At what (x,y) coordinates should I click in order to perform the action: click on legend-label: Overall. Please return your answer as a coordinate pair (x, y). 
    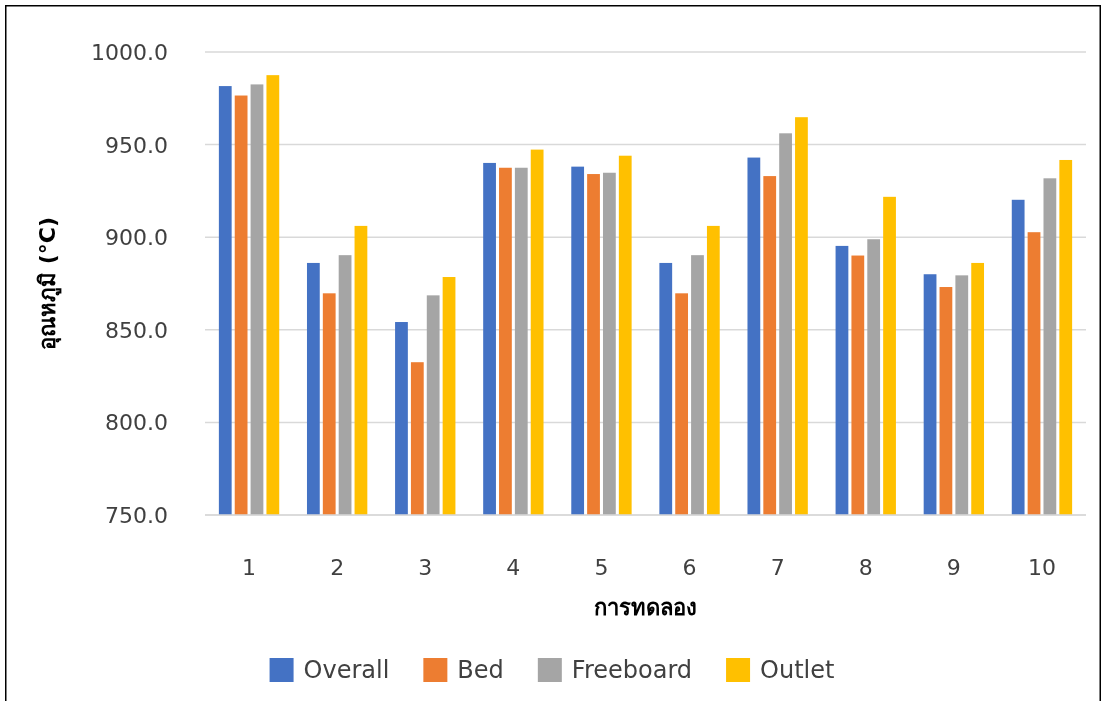
    Looking at the image, I should click on (346, 670).